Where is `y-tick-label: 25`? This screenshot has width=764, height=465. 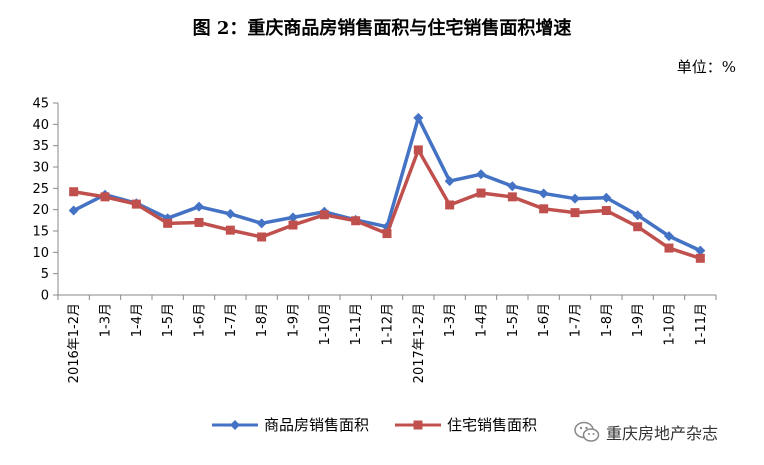
y-tick-label: 25 is located at coordinates (40, 189).